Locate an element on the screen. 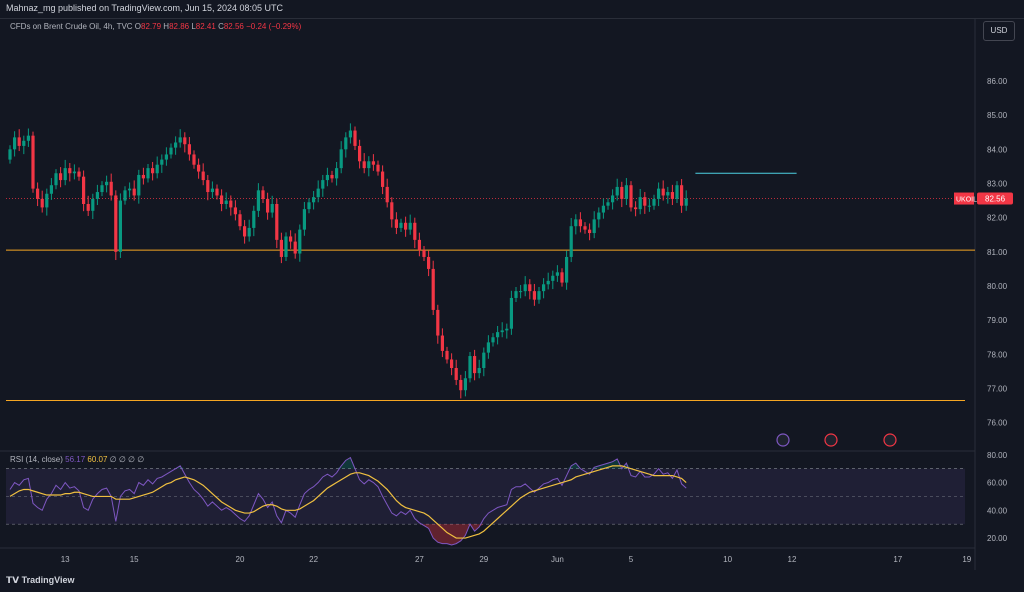  currency-button: USD is located at coordinates (999, 31).